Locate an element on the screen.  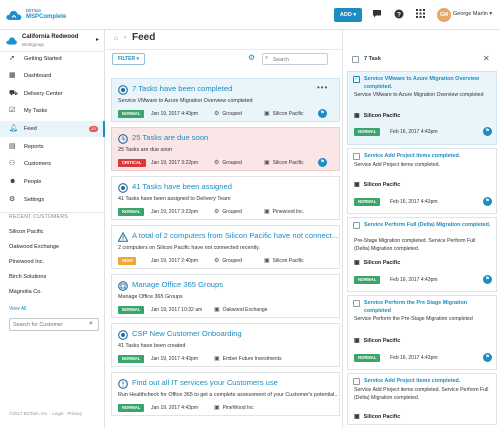
sidebar-item-reports: ▤ Reports is located at coordinates (52, 147).